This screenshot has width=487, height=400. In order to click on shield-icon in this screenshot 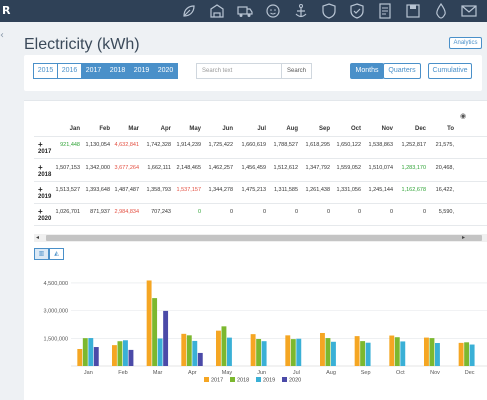, I will do `click(329, 11)`.